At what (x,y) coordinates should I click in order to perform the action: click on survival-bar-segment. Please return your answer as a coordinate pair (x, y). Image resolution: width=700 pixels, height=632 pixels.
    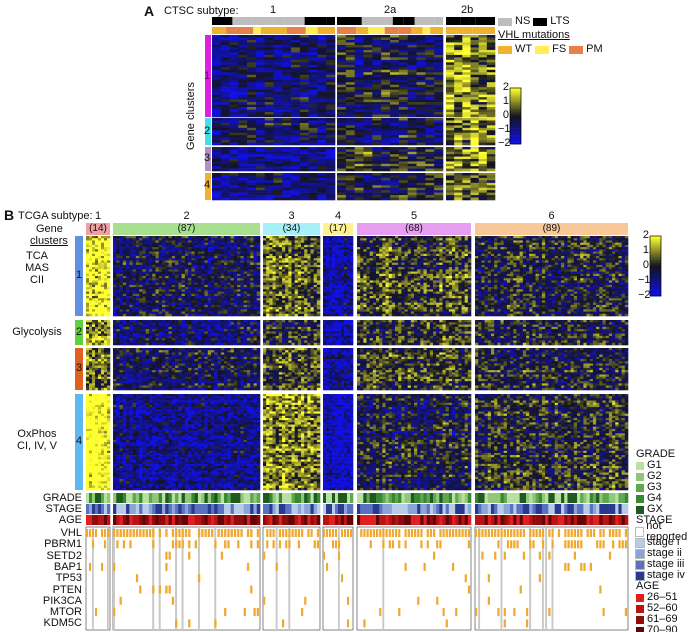
    Looking at the image, I should click on (330, 21).